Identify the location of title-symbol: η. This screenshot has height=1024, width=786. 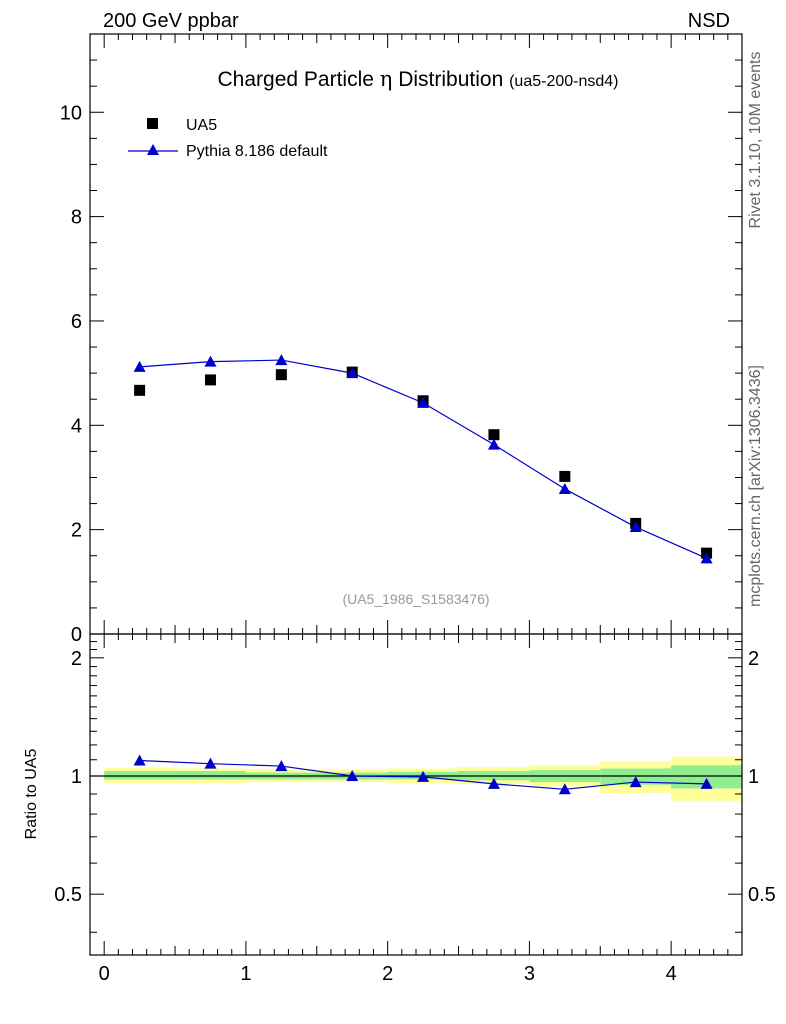
(386, 79).